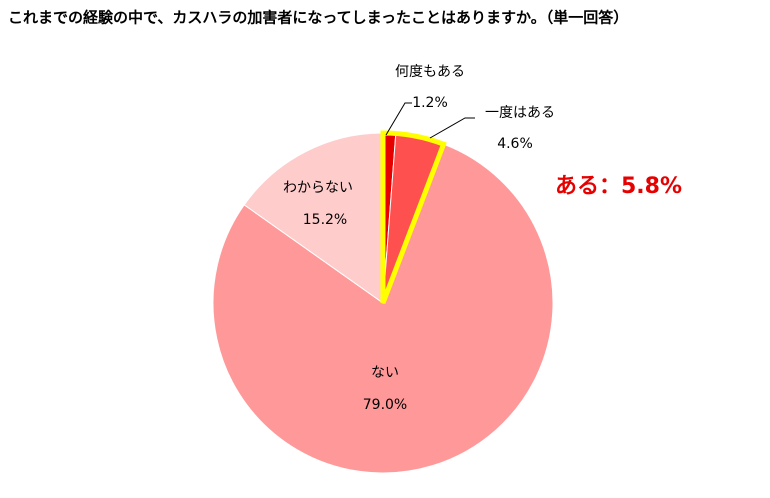  I want to click on value-label: 79.0%, so click(385, 405).